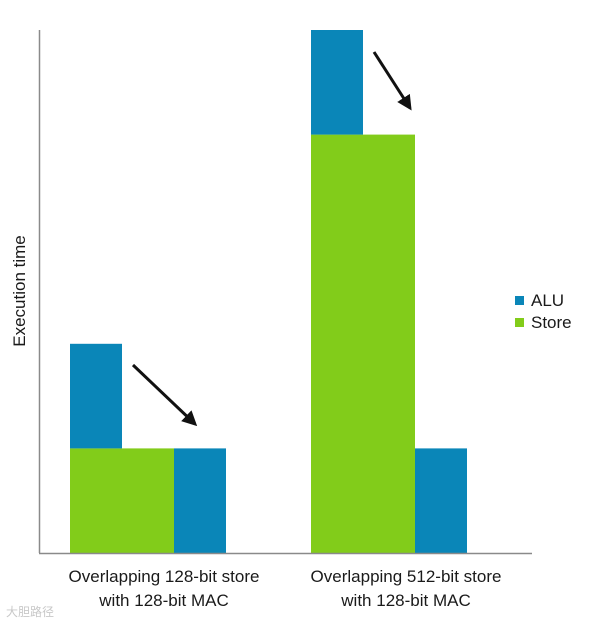 This screenshot has width=600, height=625. I want to click on y-axis-label: Execution time, so click(19, 291).